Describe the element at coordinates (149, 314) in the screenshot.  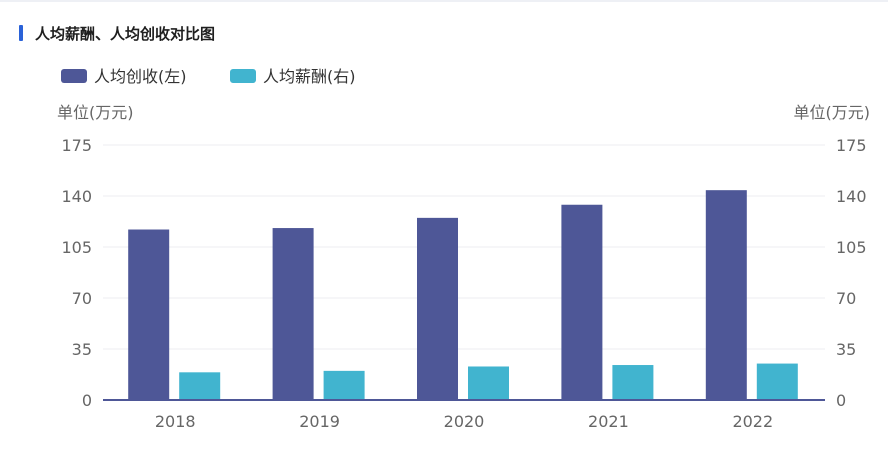
I see `bar-revenue-2018` at that location.